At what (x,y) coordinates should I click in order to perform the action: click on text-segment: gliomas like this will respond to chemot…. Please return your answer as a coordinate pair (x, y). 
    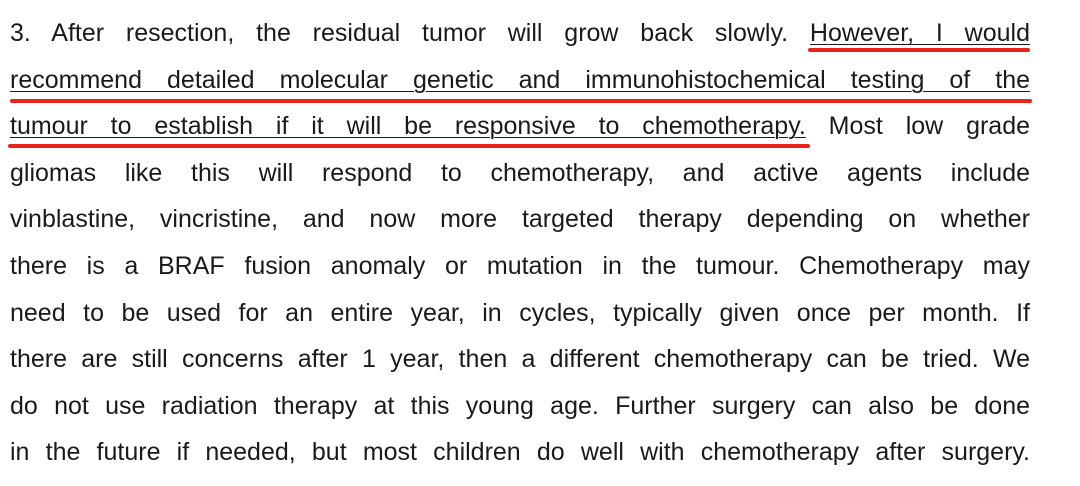
    Looking at the image, I should click on (520, 172).